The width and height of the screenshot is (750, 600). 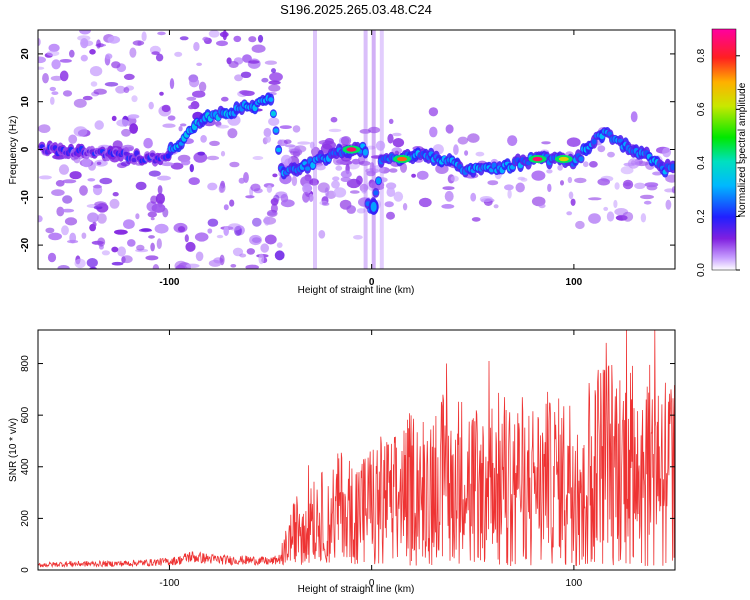 What do you see at coordinates (537, 159) in the screenshot?
I see `hotspot` at bounding box center [537, 159].